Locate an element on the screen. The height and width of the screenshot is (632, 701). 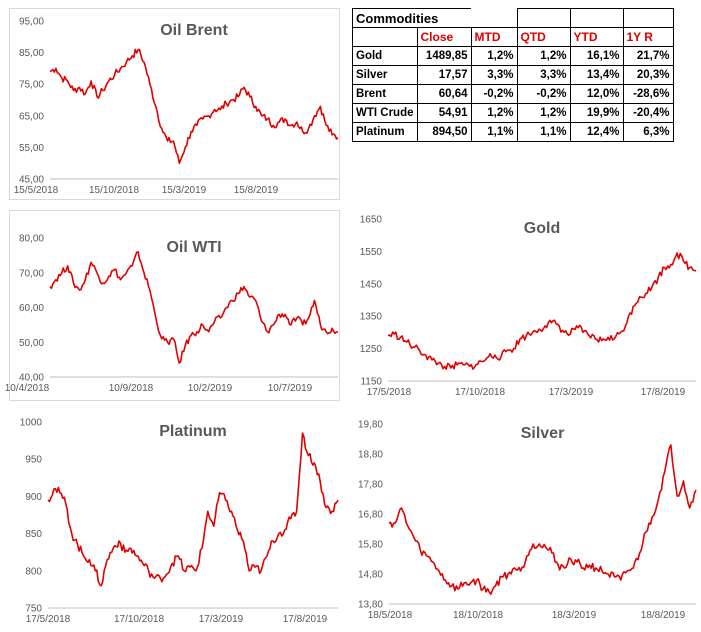
x-tick-label: 10/4/2018 is located at coordinates (27, 388).